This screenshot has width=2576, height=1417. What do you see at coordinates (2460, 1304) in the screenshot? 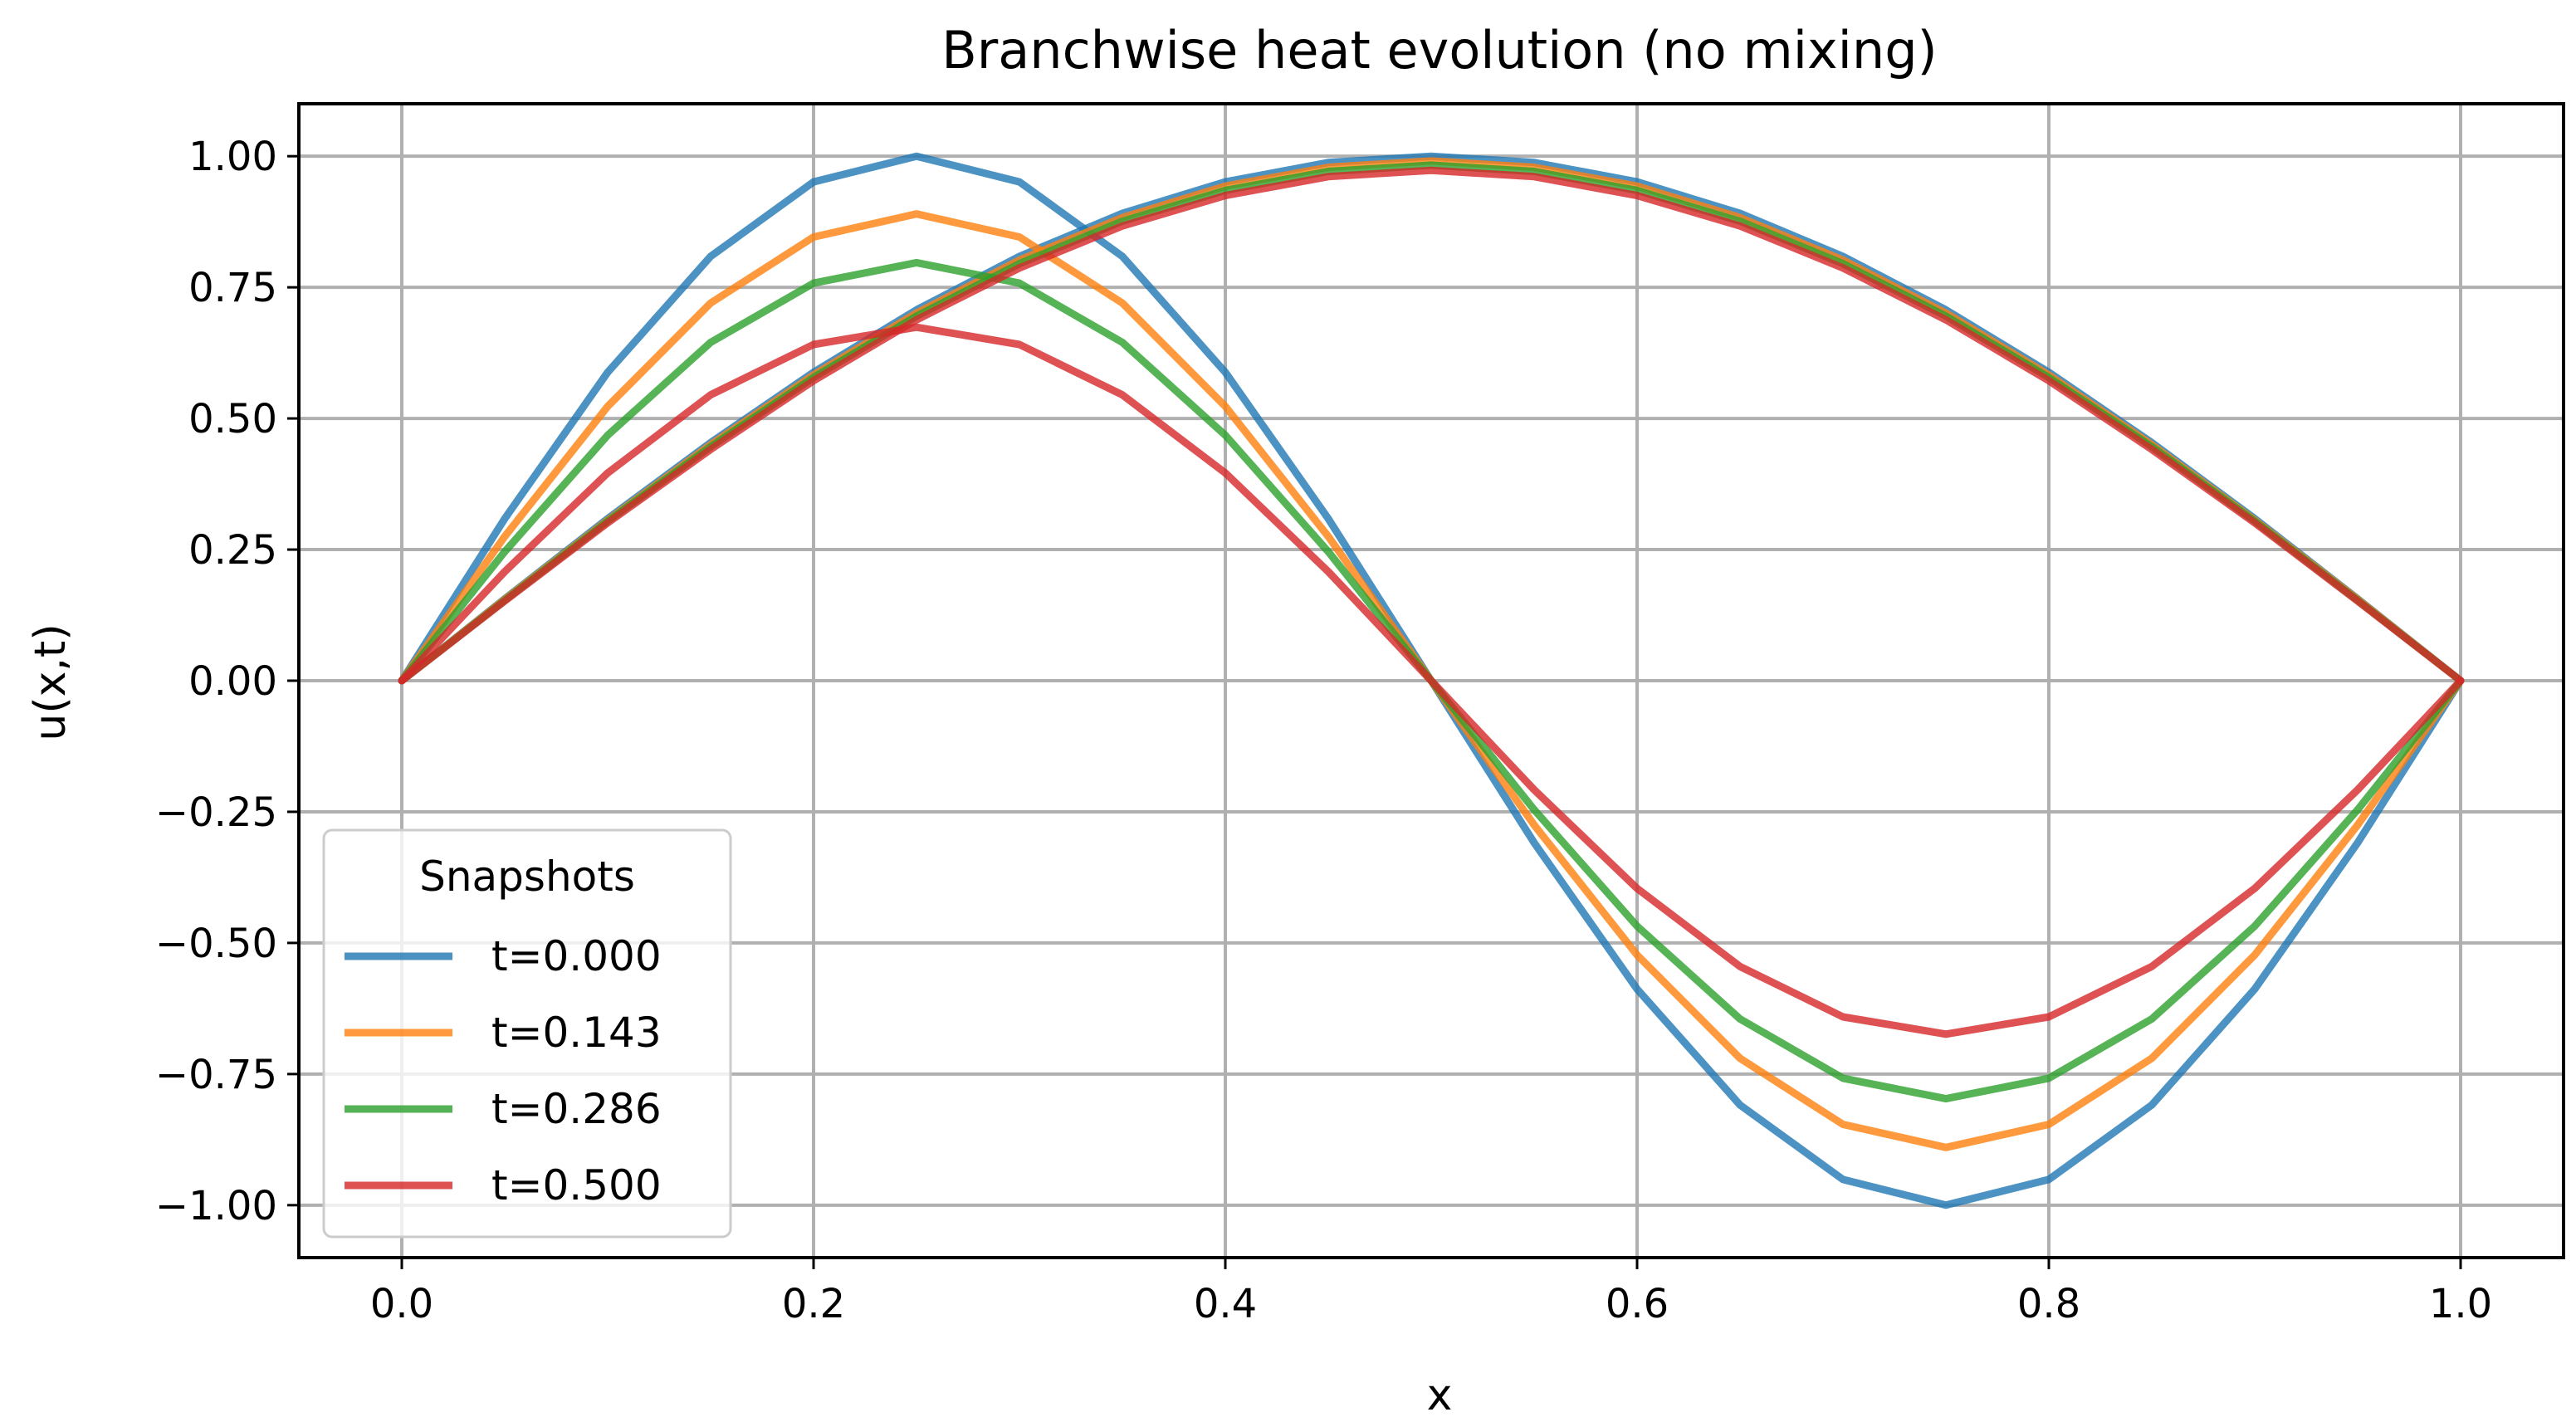
I see `x-tick-label: 1.0` at bounding box center [2460, 1304].